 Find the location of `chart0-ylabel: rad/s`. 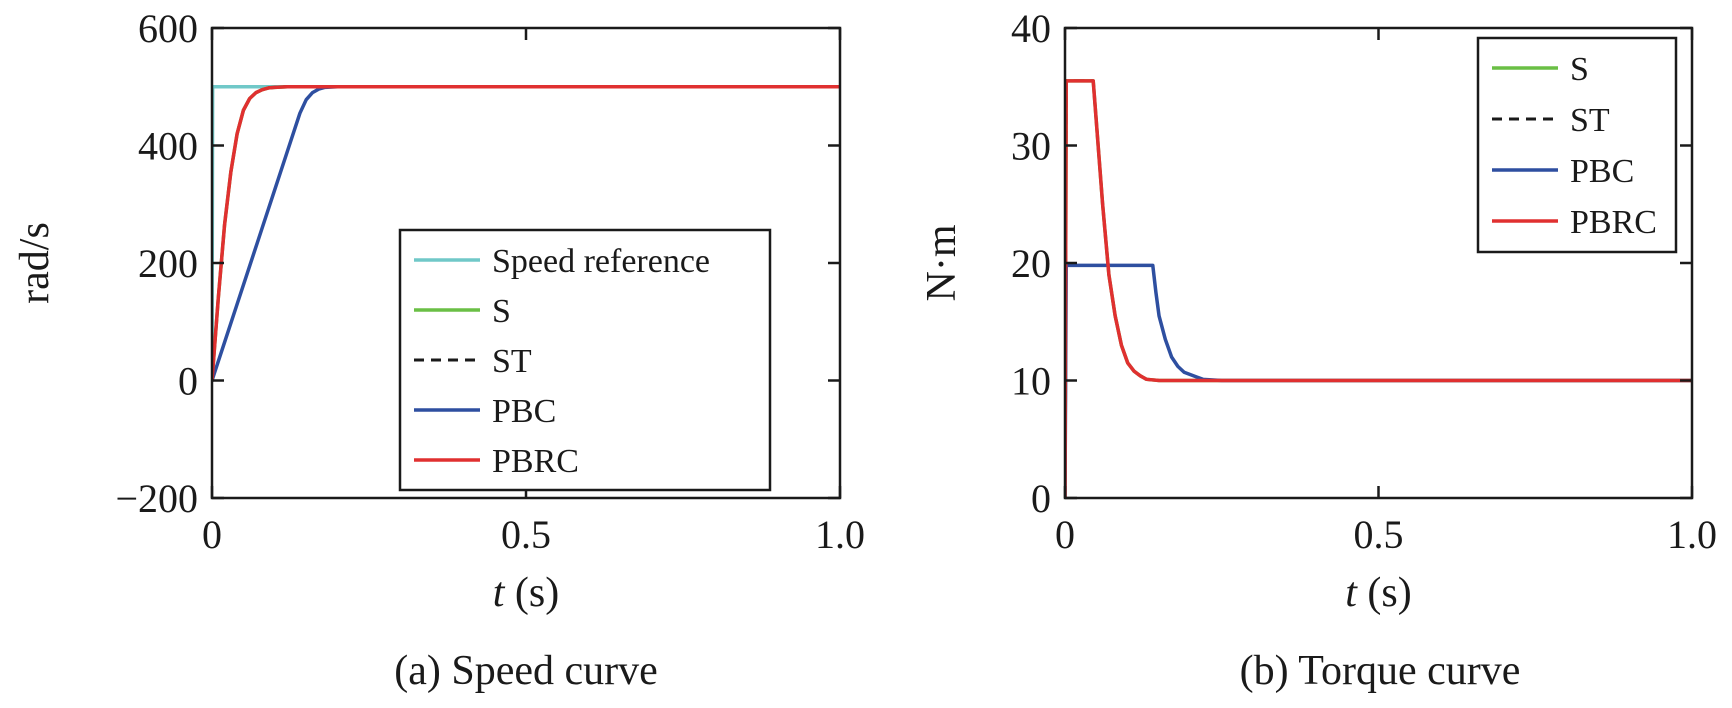

chart0-ylabel: rad/s is located at coordinates (35, 263).